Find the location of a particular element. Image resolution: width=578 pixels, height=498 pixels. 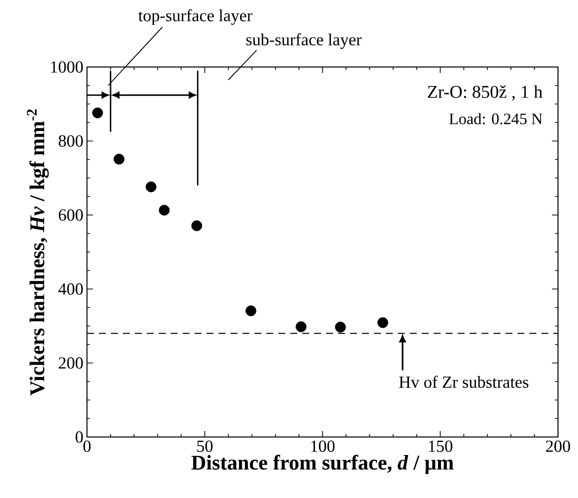

annotation: Load: 0.245 N is located at coordinates (495, 118).